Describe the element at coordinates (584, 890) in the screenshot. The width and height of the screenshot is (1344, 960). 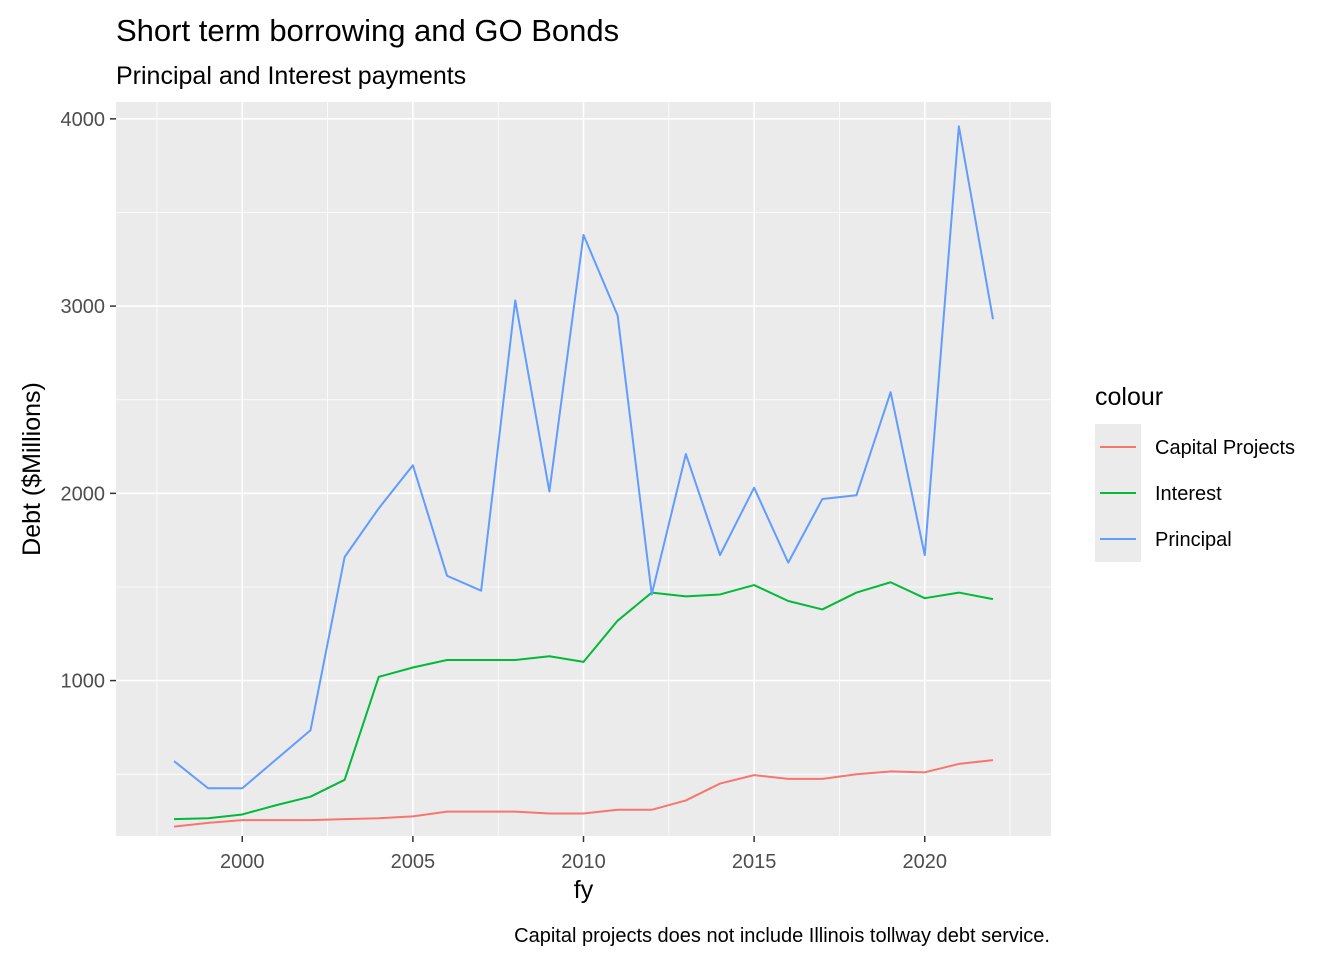
I see `x-axis-title: fy` at that location.